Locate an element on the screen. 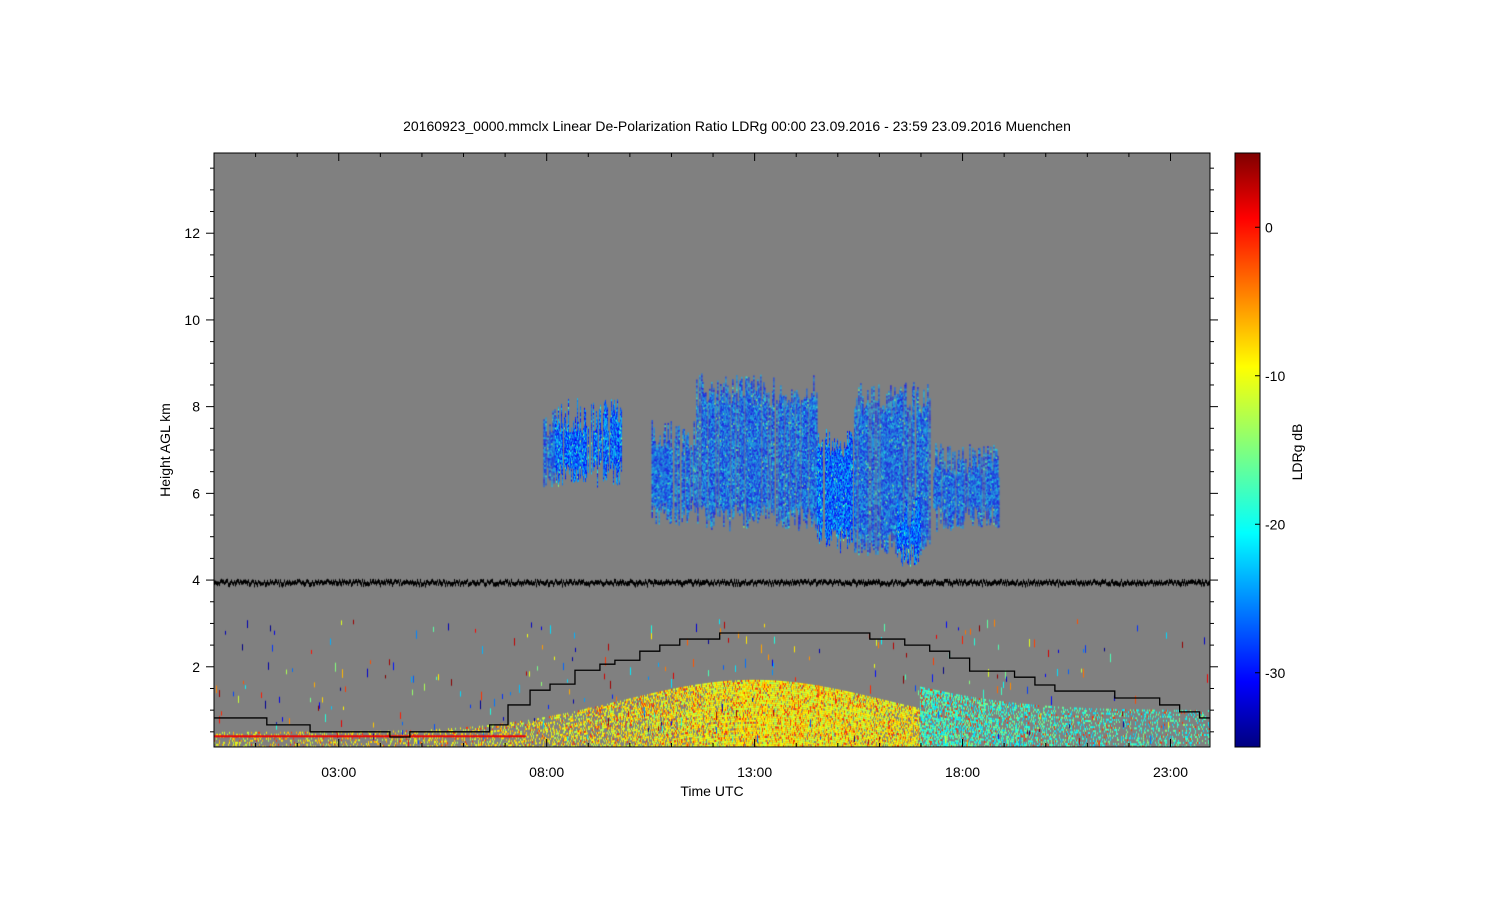 This screenshot has height=900, width=1500. colorbar-tick-label: -30 is located at coordinates (1275, 673).